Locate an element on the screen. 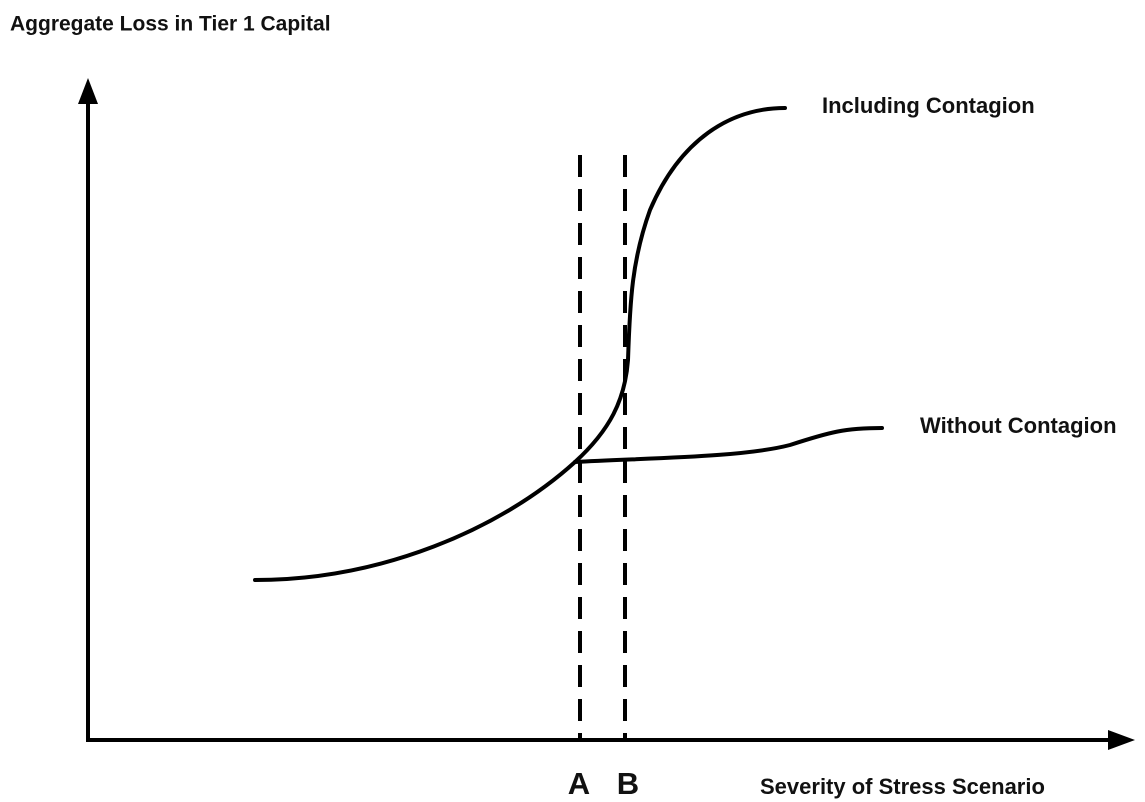  x-axis-arrow is located at coordinates (1121, 740).